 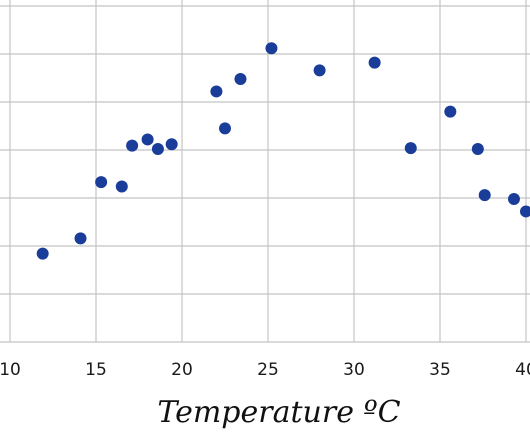 I want to click on x-tick-label: 25, so click(x=268, y=370).